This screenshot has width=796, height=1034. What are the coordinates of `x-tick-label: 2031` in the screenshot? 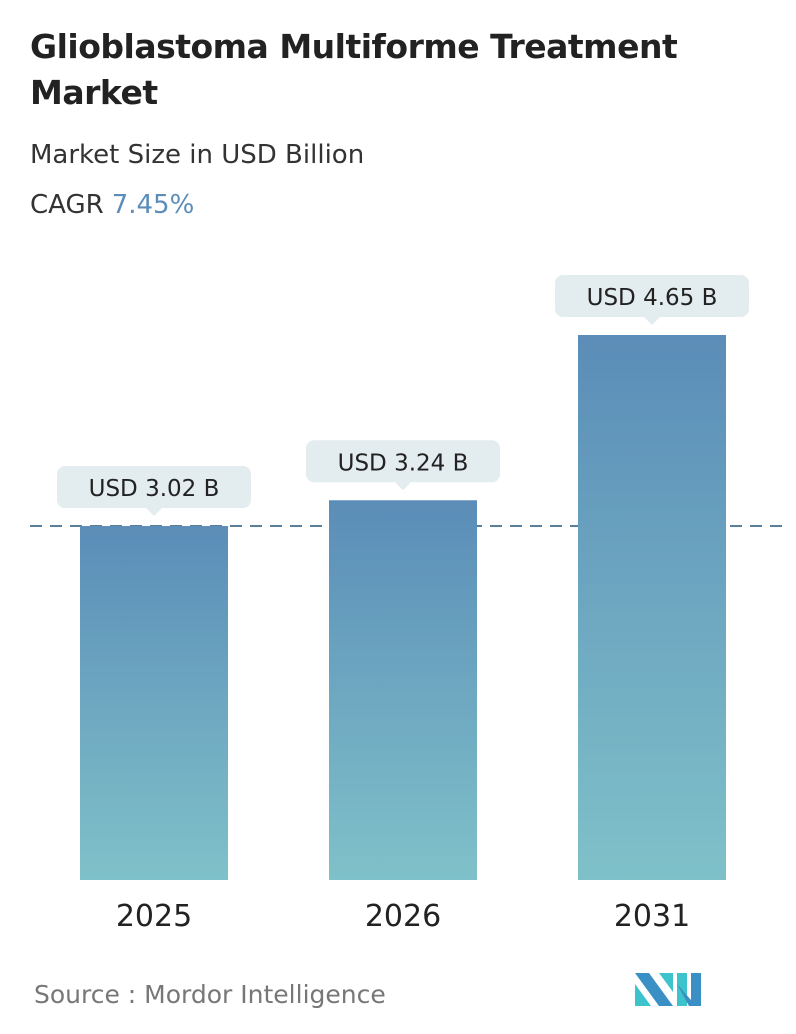 It's located at (652, 916).